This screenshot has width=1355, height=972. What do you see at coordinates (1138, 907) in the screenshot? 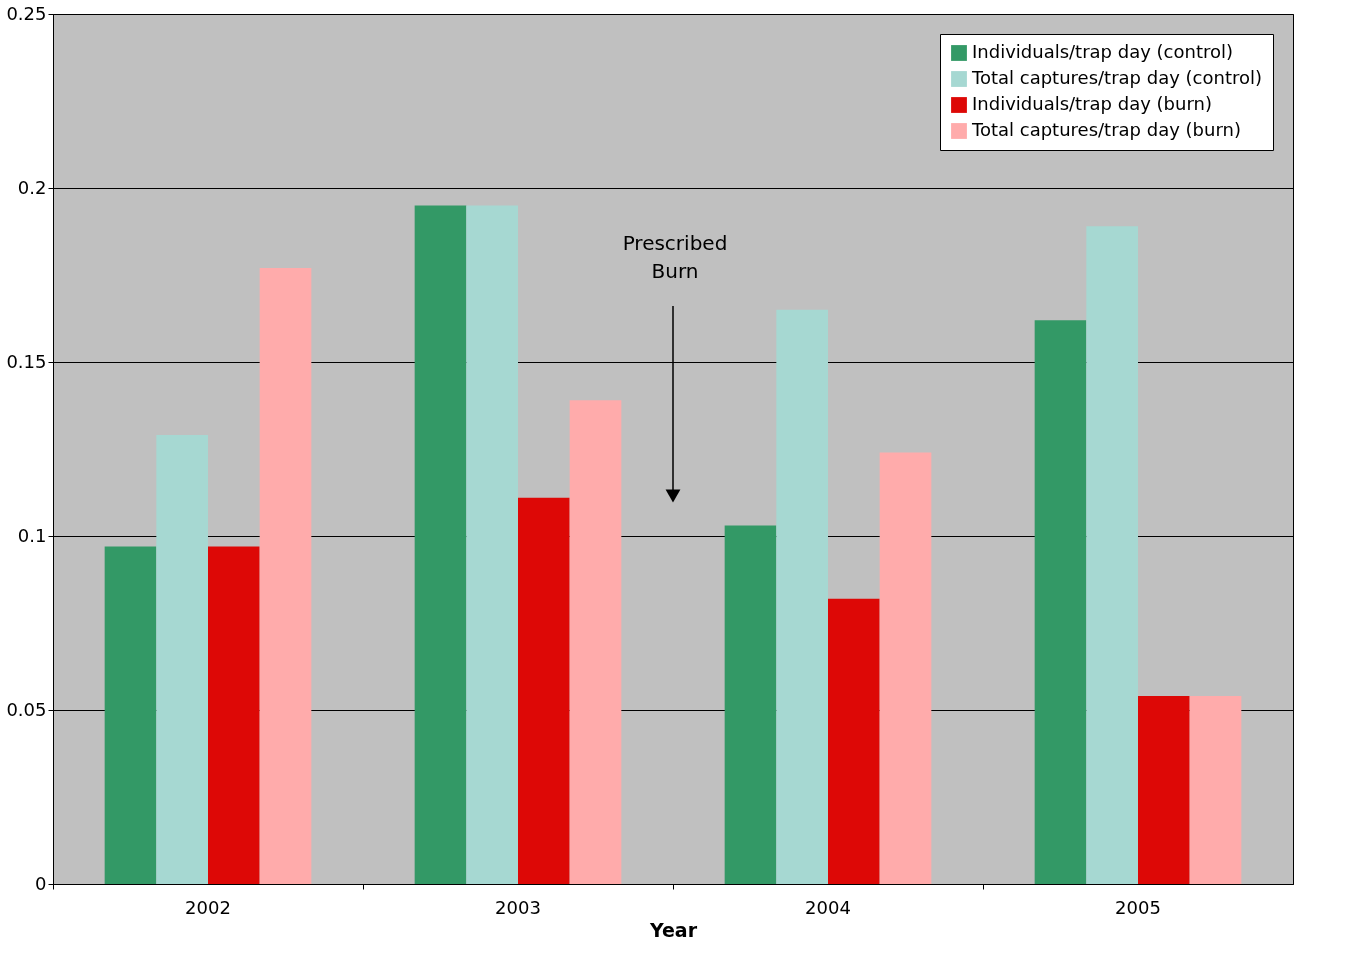
I see `x-tick-label: 2005` at bounding box center [1138, 907].